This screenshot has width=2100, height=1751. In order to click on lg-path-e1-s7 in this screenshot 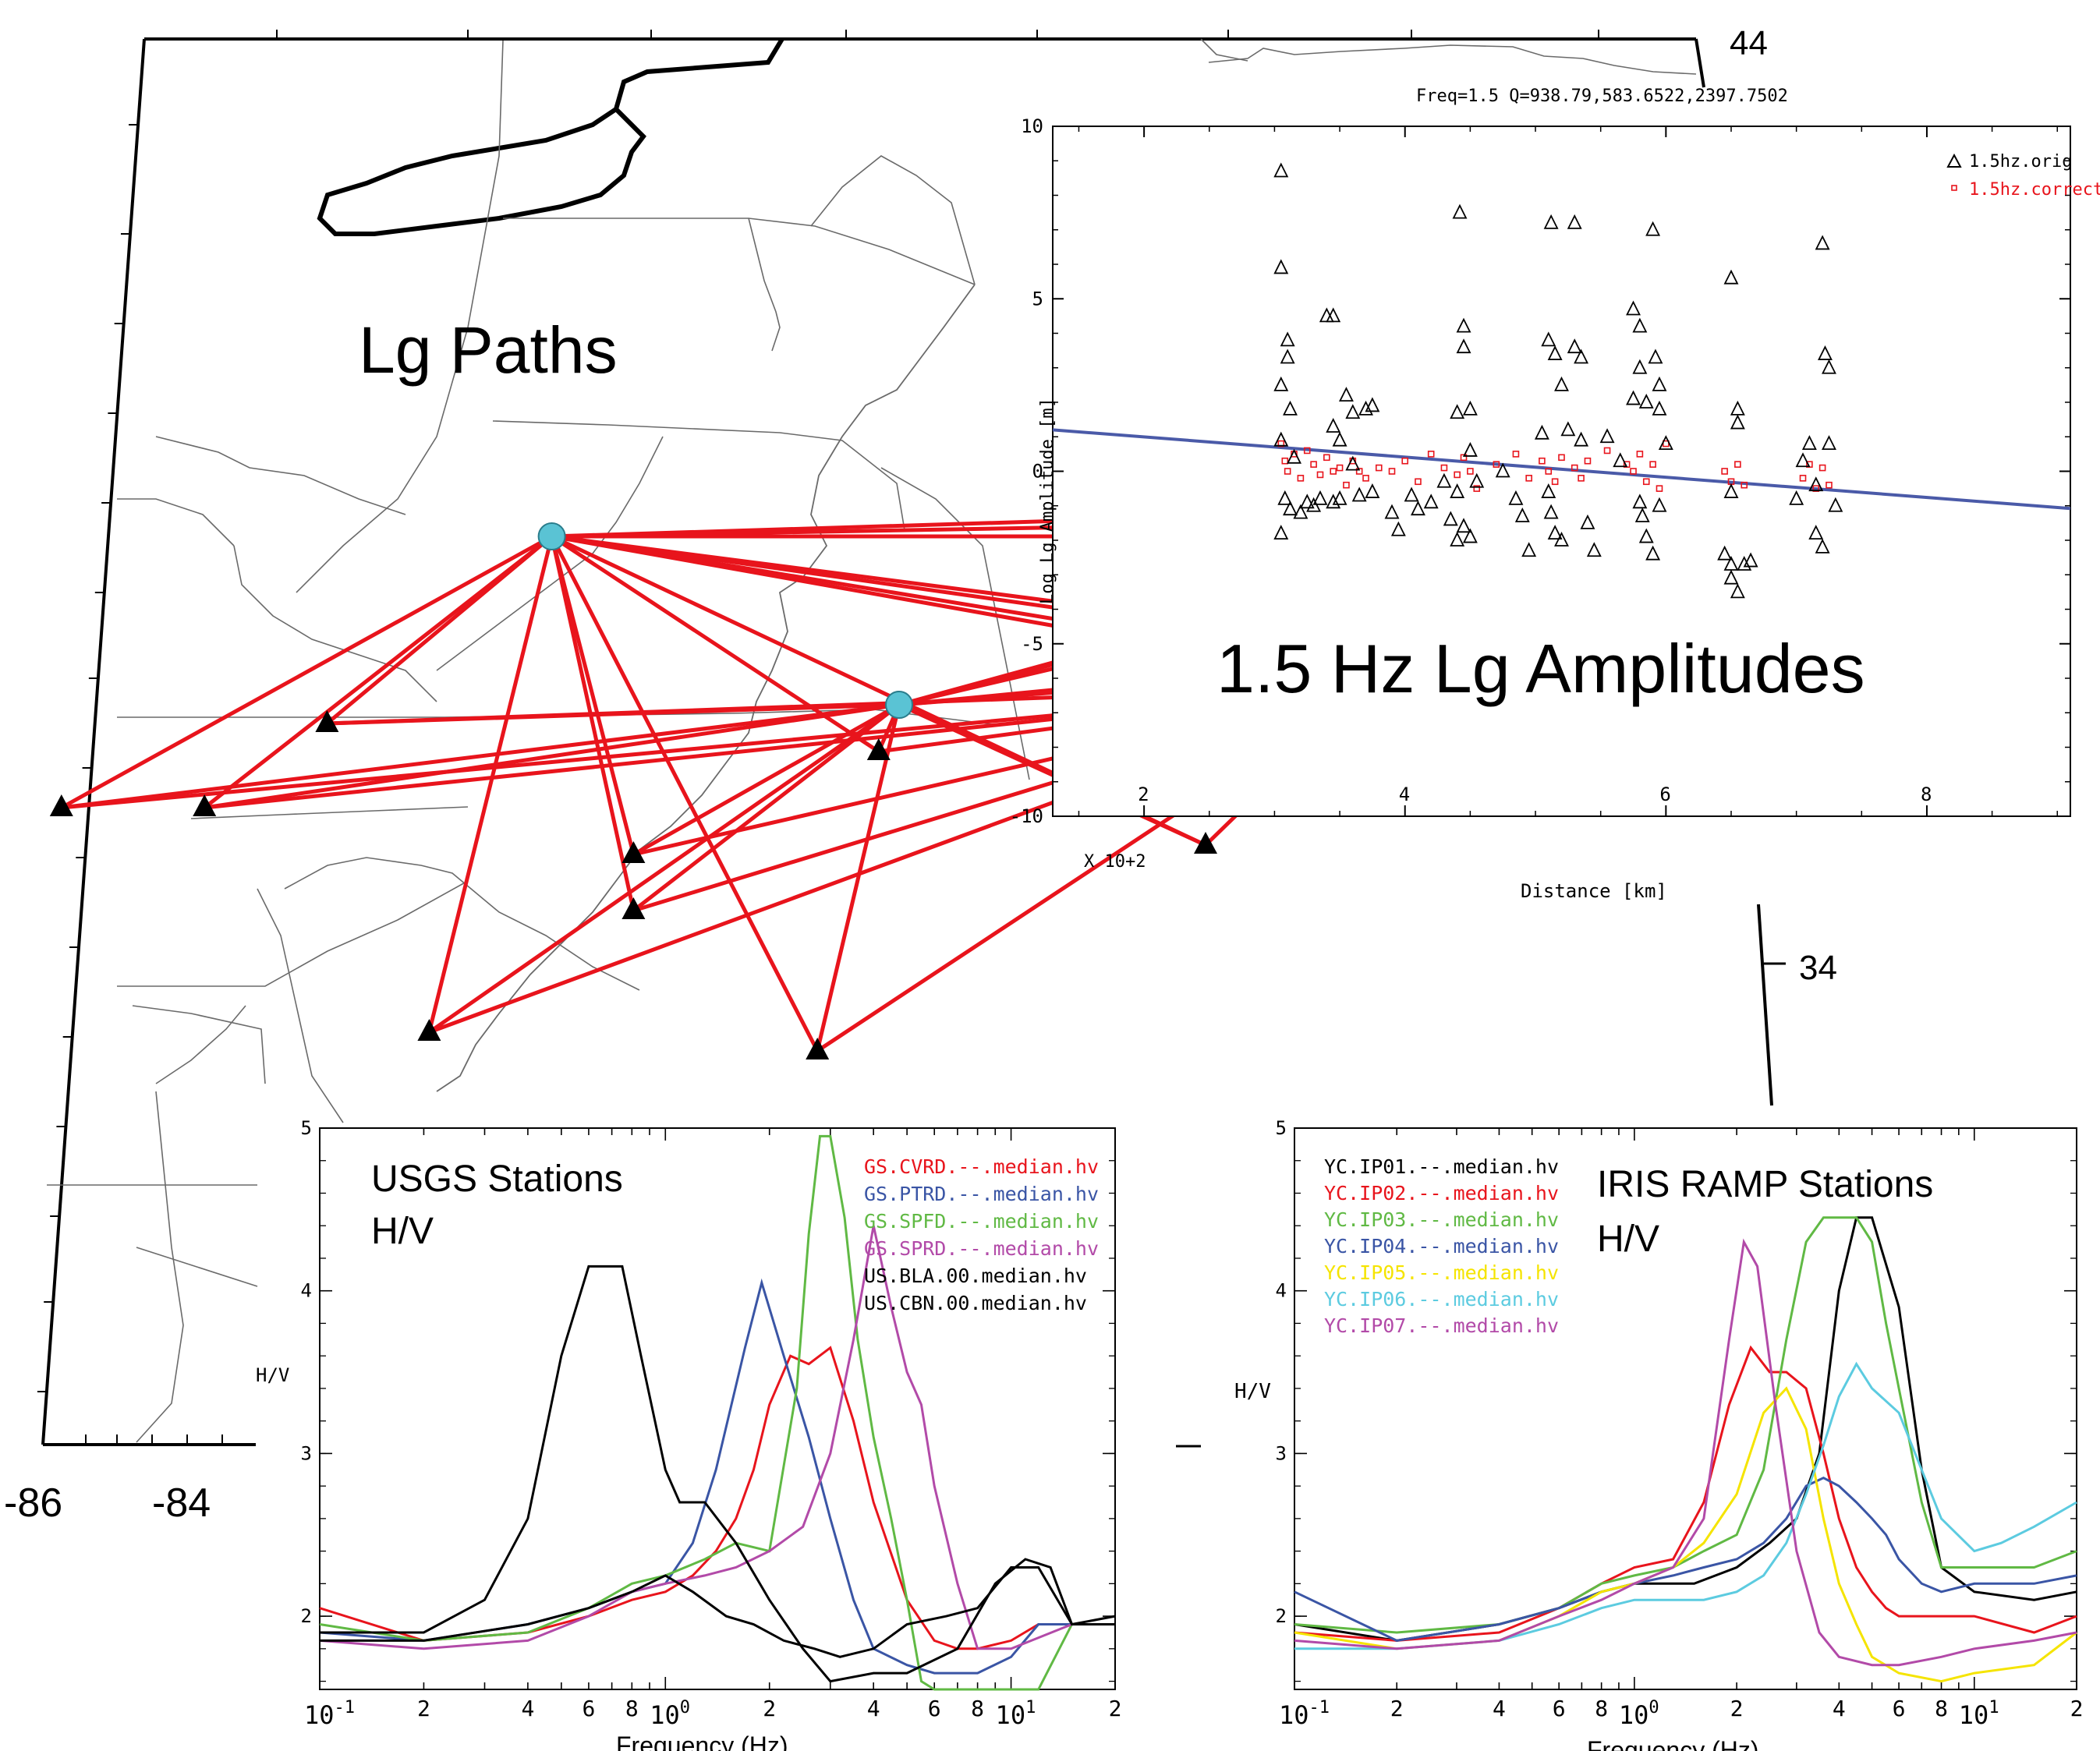, I will do `click(593, 695)`.